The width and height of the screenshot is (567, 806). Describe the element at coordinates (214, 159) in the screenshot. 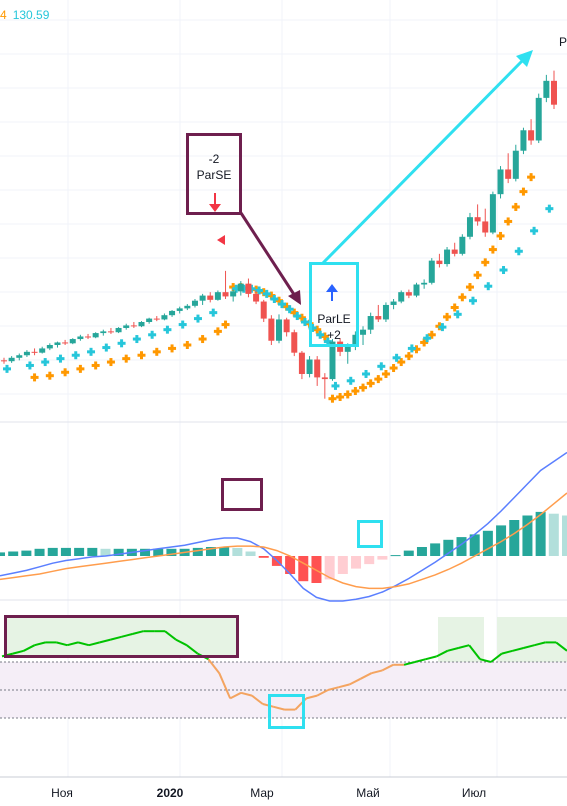

I see `short-signal-count: -2` at that location.